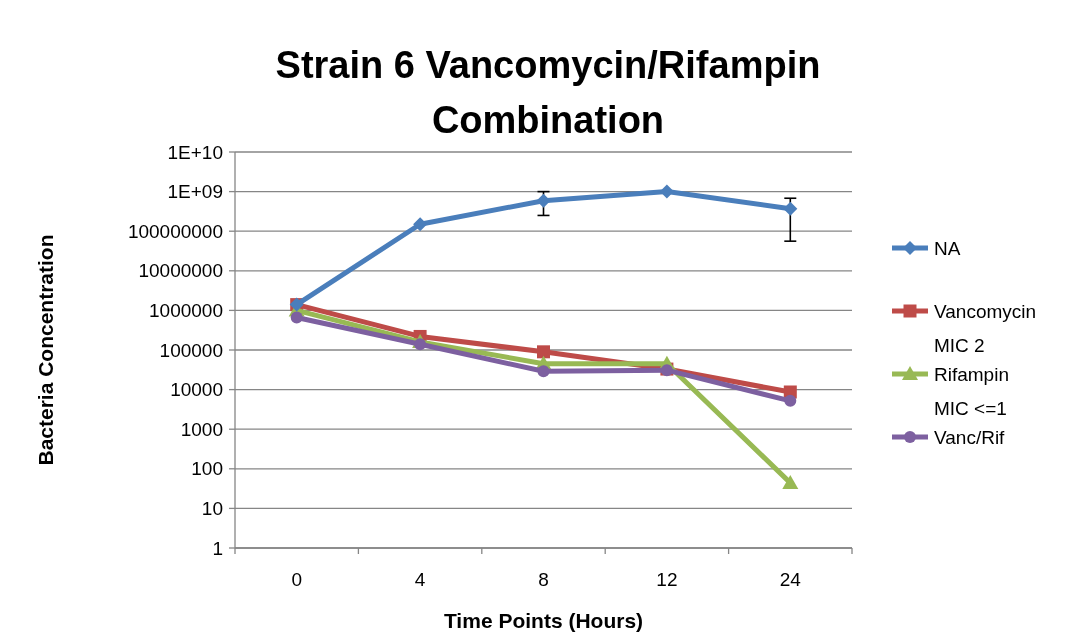 Image resolution: width=1075 pixels, height=638 pixels. Describe the element at coordinates (667, 579) in the screenshot. I see `x-tick-label: 12` at that location.